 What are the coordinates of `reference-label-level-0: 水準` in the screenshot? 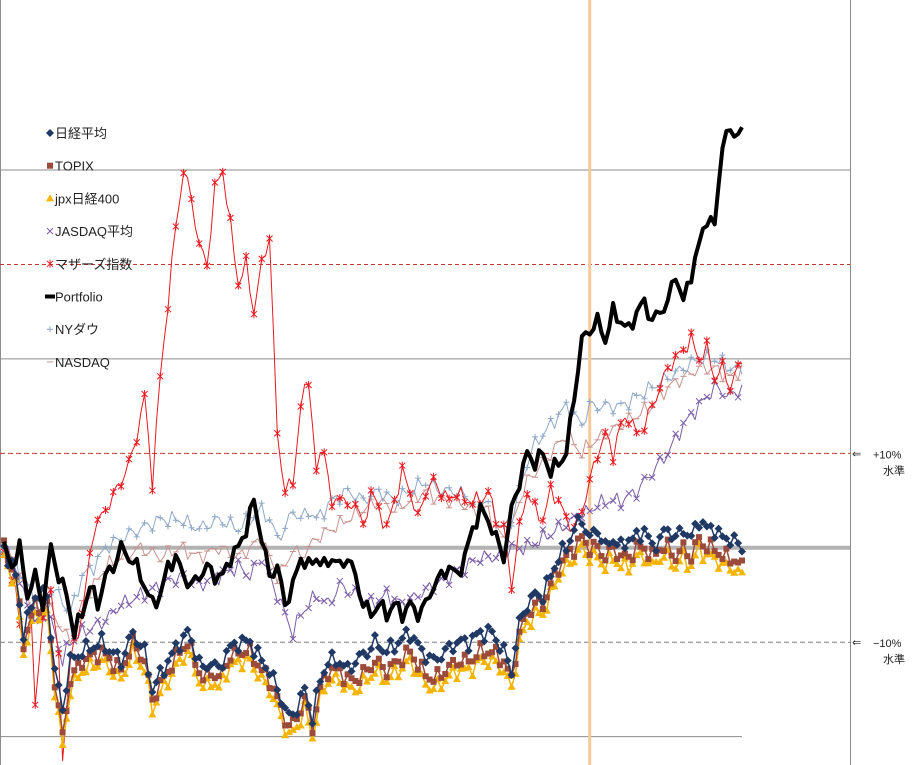 It's located at (894, 470).